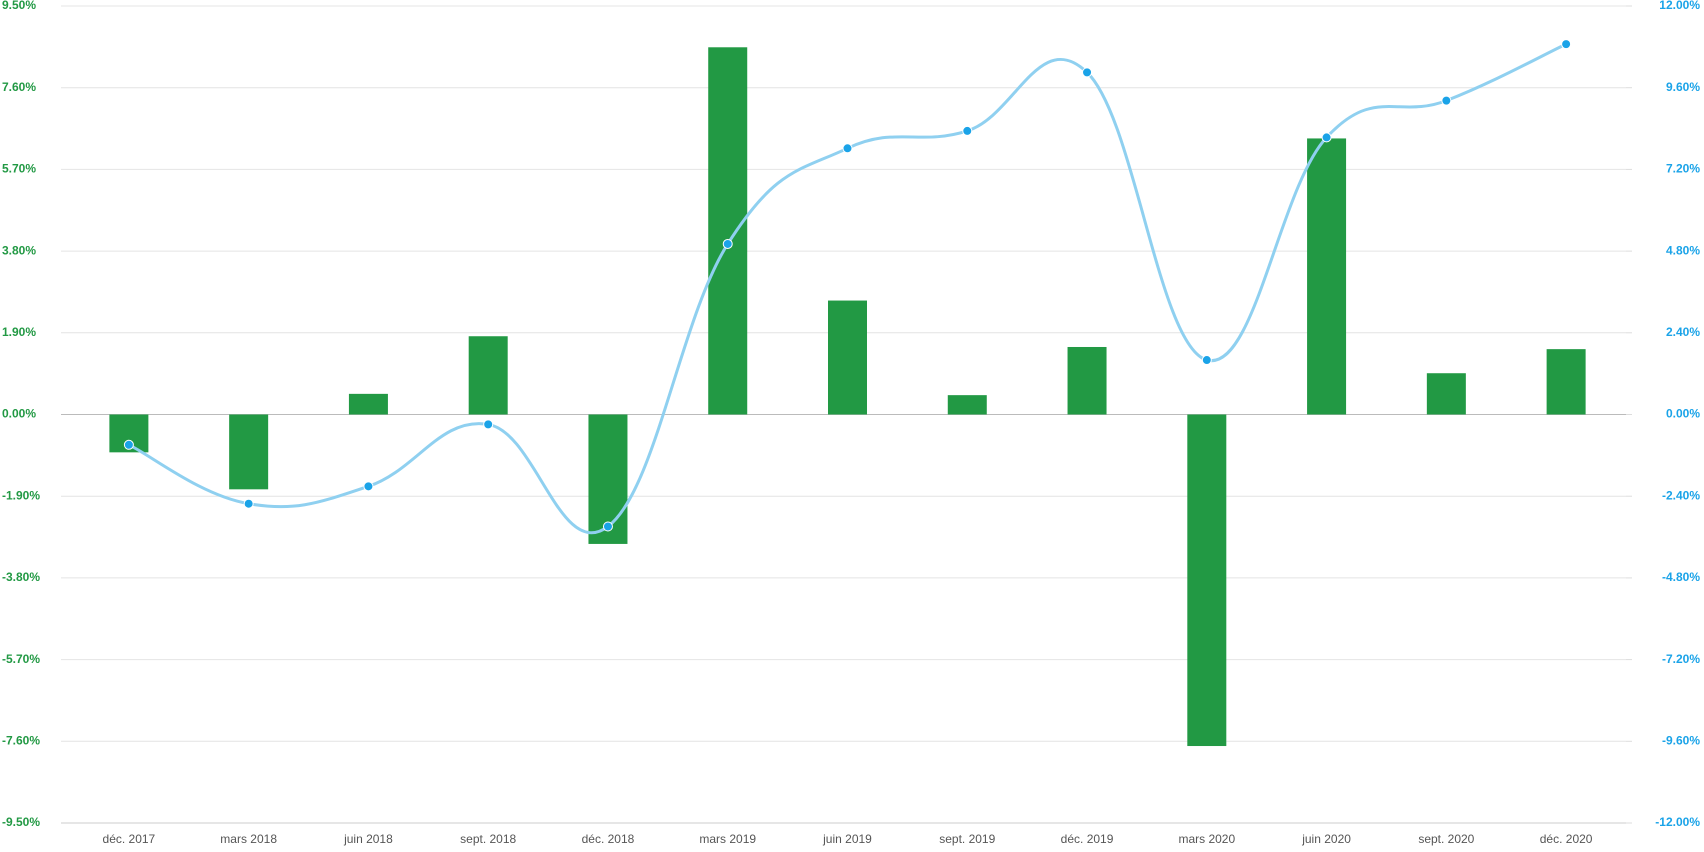 The height and width of the screenshot is (852, 1704). I want to click on y-tick-label: -1.90%, so click(21, 495).